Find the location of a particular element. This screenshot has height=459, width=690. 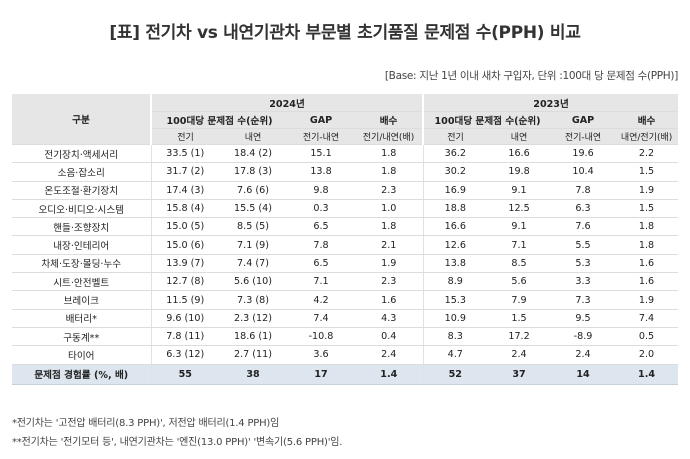

table-cell: 7.3 is located at coordinates (583, 300).